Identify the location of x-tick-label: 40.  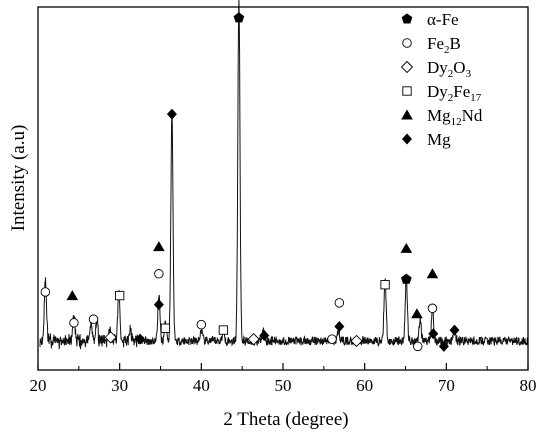
(201, 385).